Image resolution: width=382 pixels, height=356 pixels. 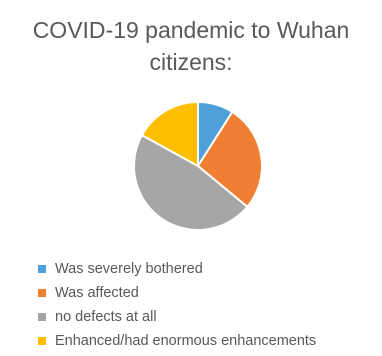 What do you see at coordinates (42, 269) in the screenshot?
I see `legend-swatch-severely-bothered` at bounding box center [42, 269].